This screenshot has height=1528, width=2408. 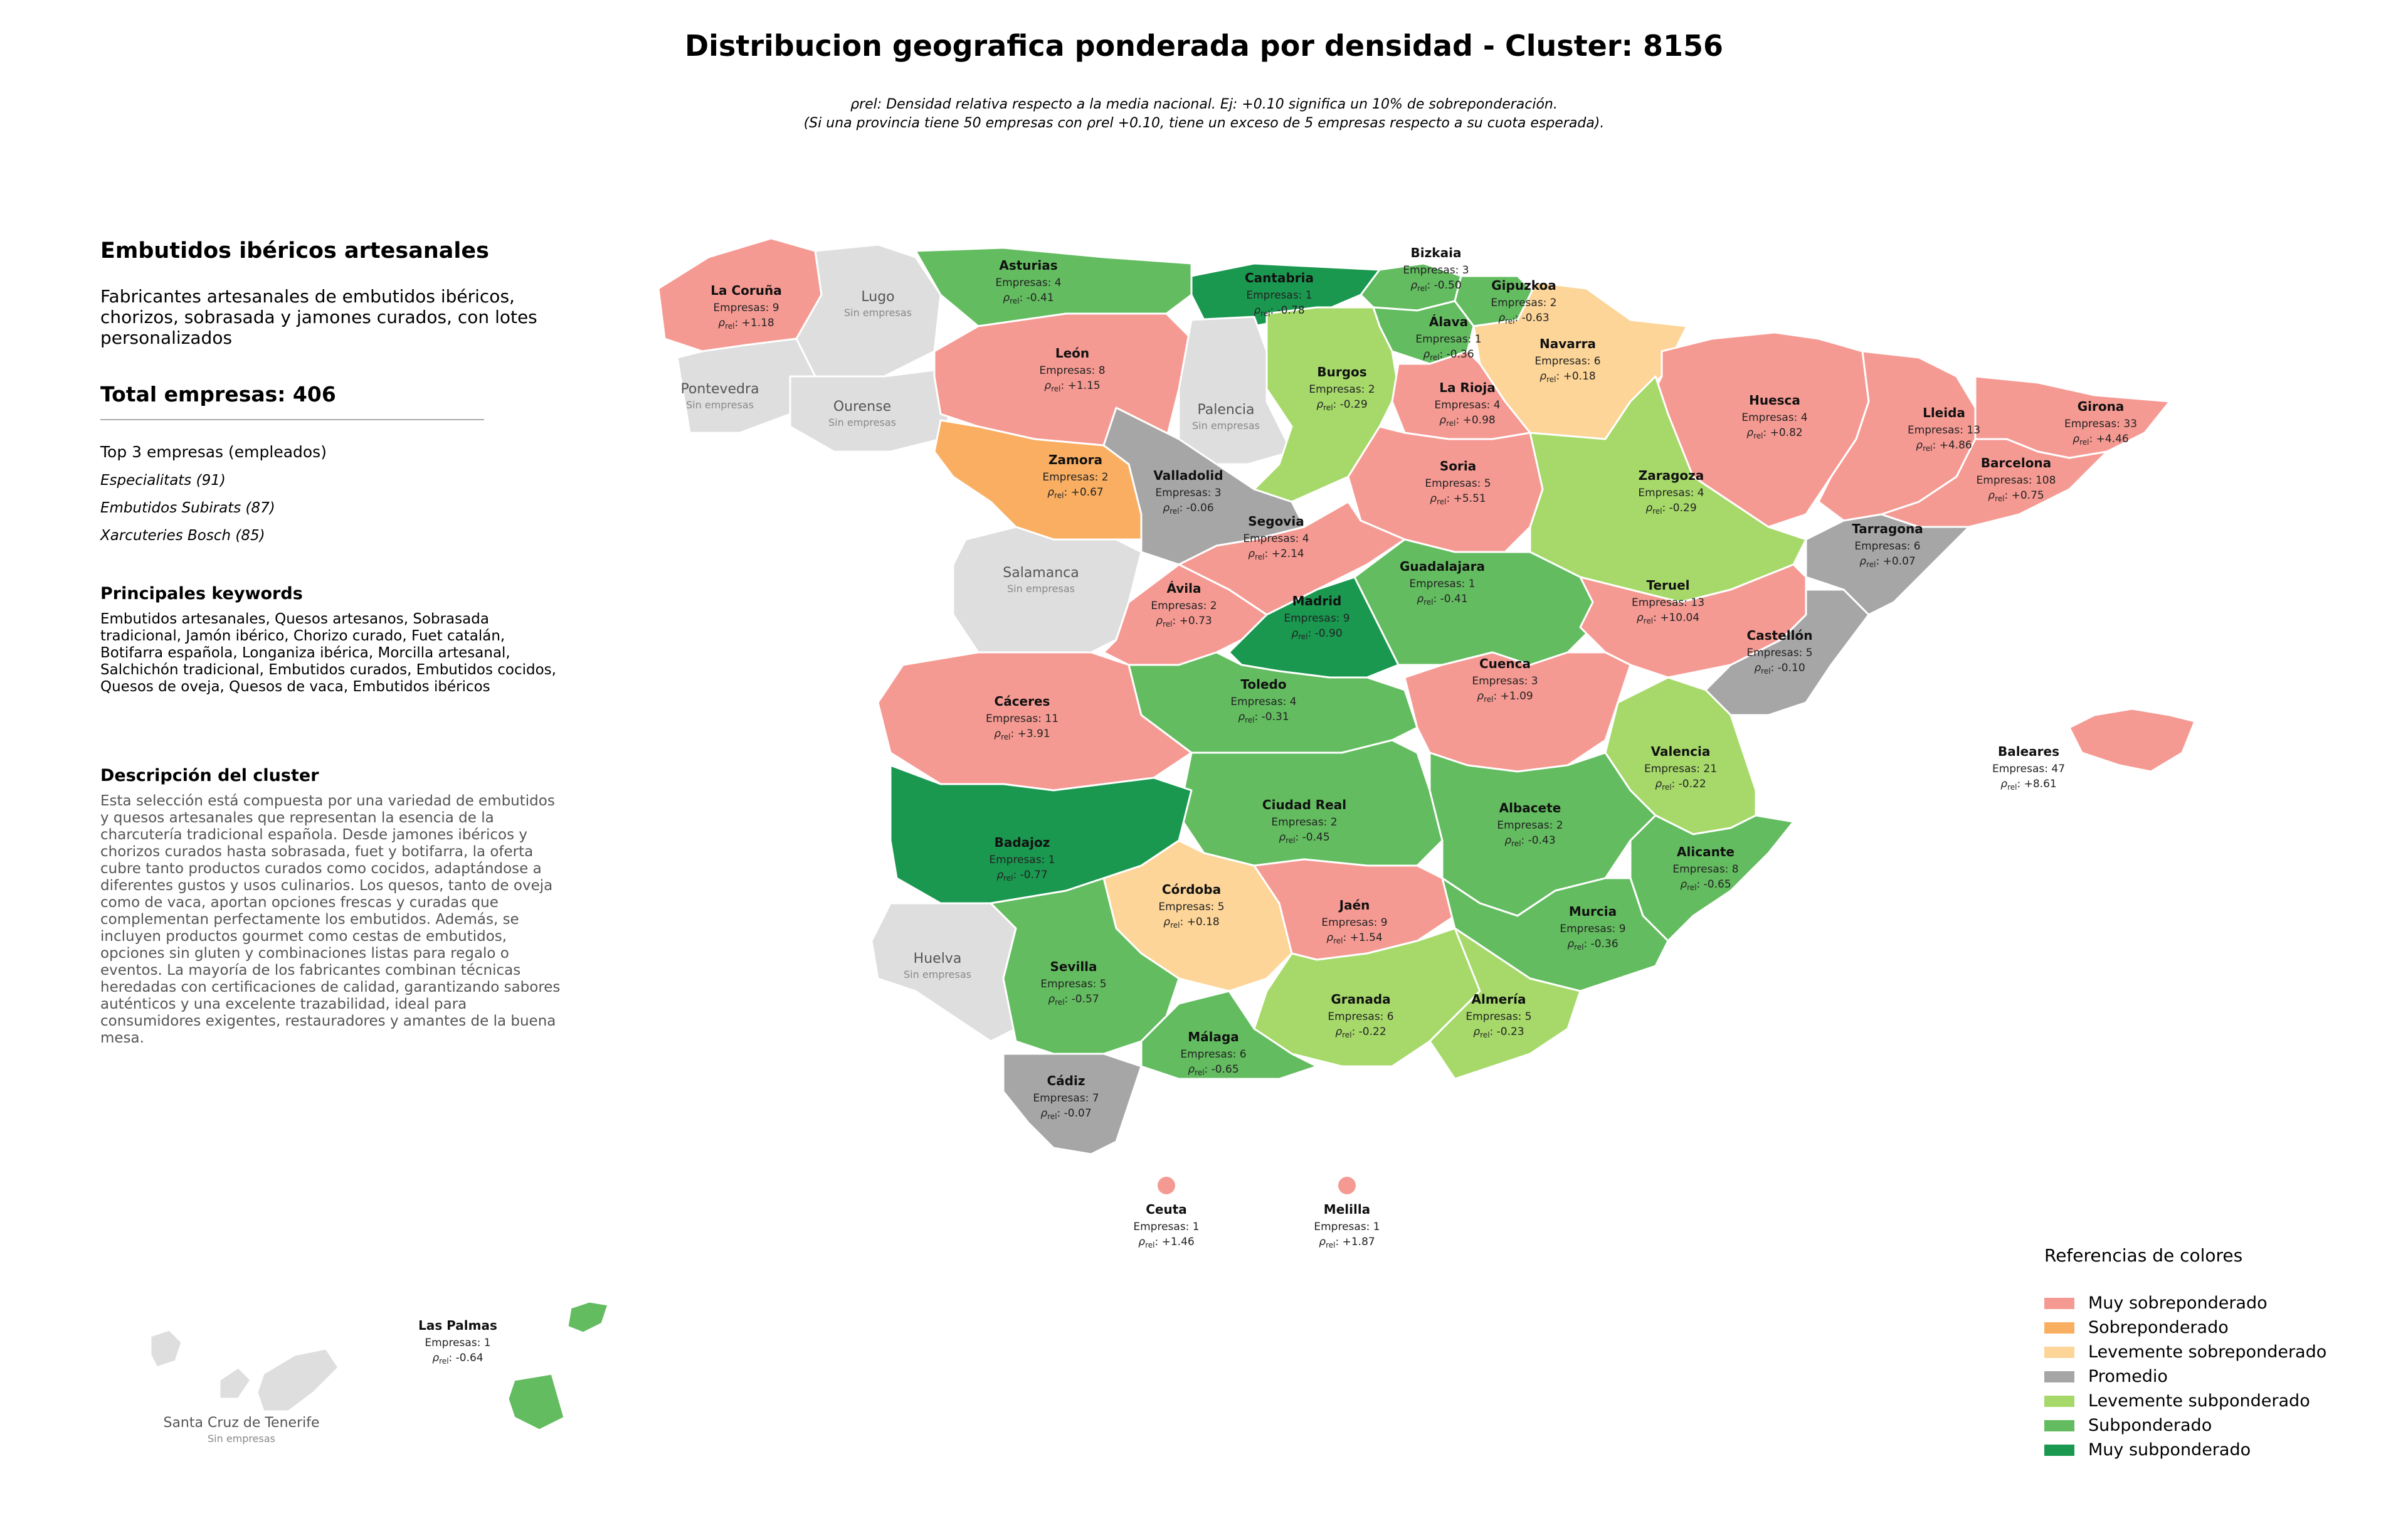 I want to click on rho-value-toledo: ρrel: -0.31, so click(x=1263, y=717).